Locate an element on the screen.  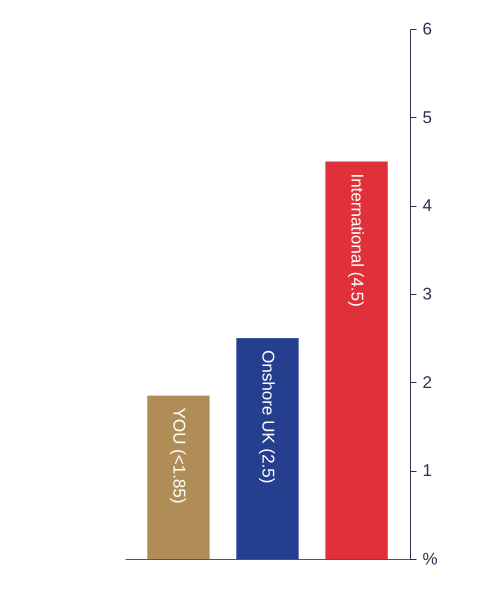
y-tick-label: 4 is located at coordinates (427, 206).